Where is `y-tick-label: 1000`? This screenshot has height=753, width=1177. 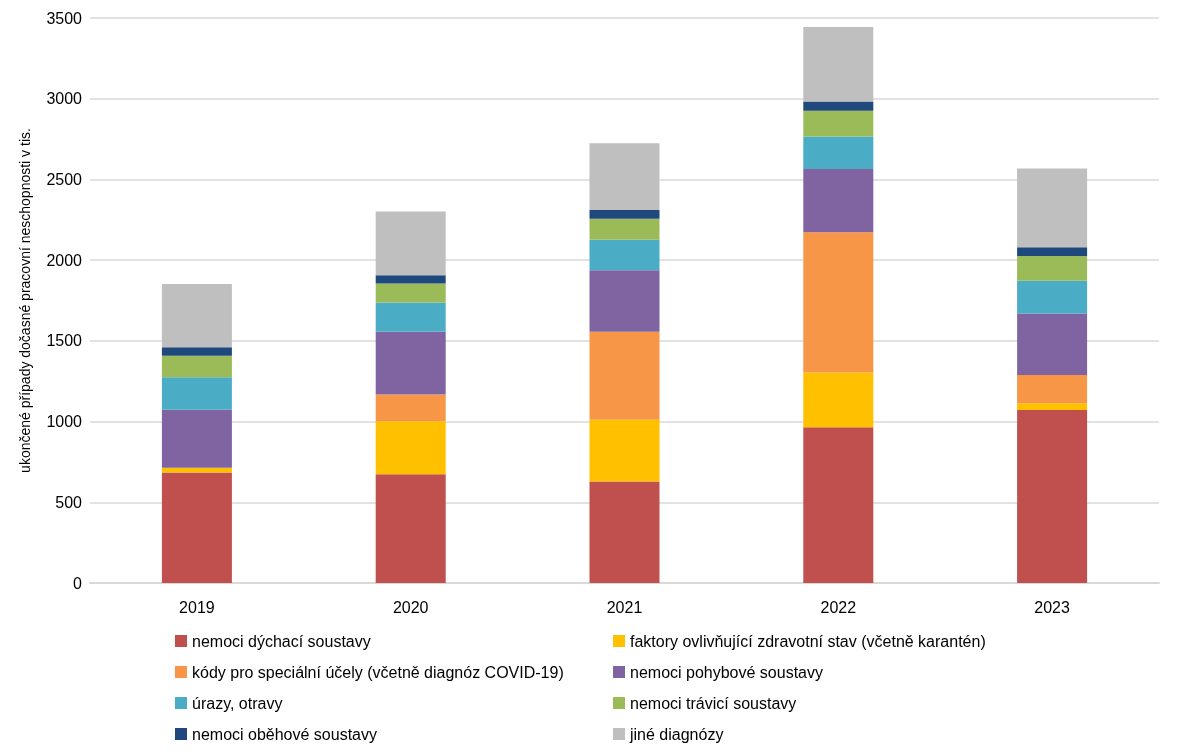
y-tick-label: 1000 is located at coordinates (64, 422).